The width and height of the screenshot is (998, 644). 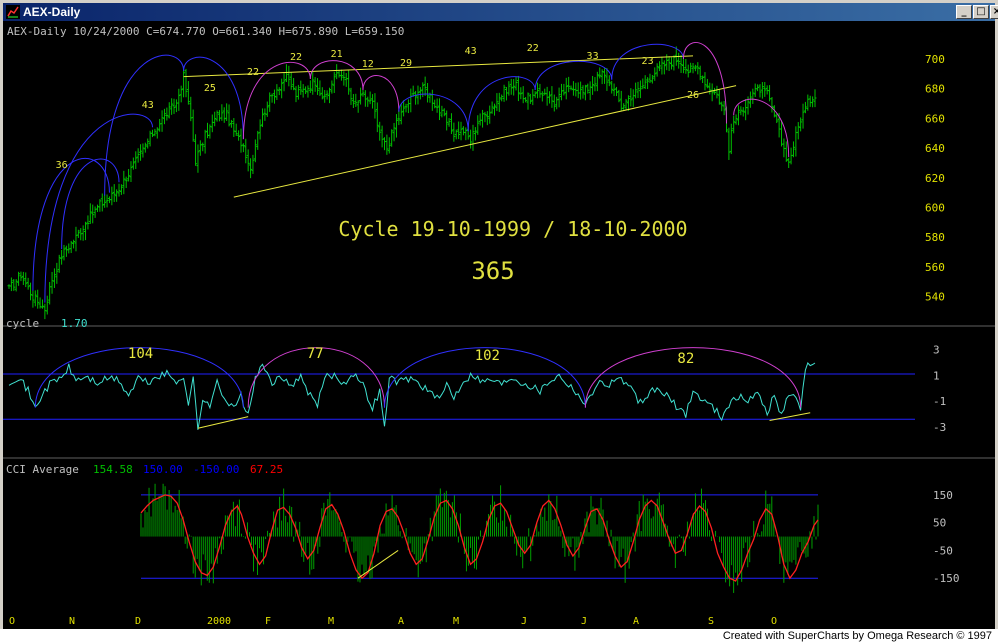 What do you see at coordinates (500, 12) in the screenshot?
I see `window-titlebar: AEX-Daily _ □ ×` at bounding box center [500, 12].